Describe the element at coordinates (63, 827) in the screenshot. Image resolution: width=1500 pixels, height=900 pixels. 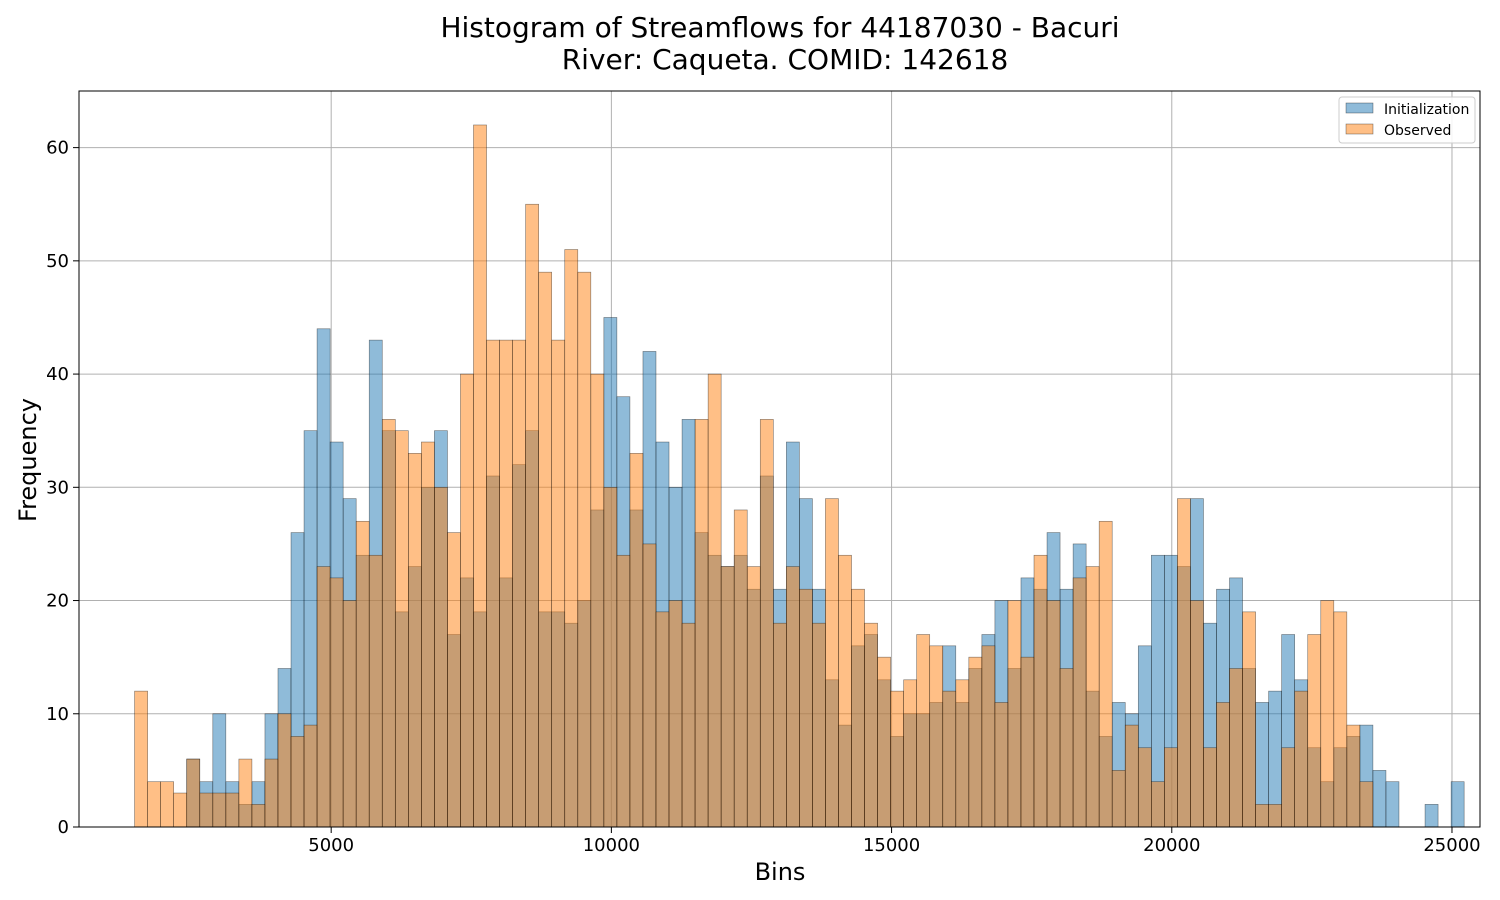
I see `y-tick-label: 0` at that location.